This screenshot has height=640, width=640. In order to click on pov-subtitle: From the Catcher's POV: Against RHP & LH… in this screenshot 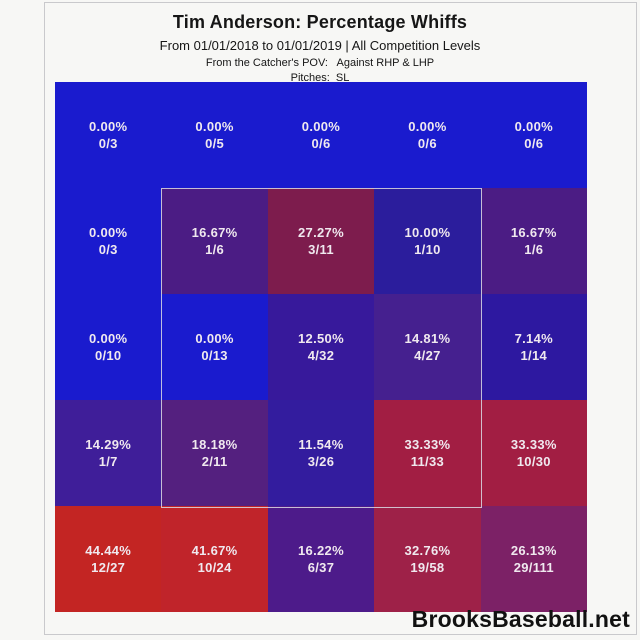, I will do `click(320, 63)`.